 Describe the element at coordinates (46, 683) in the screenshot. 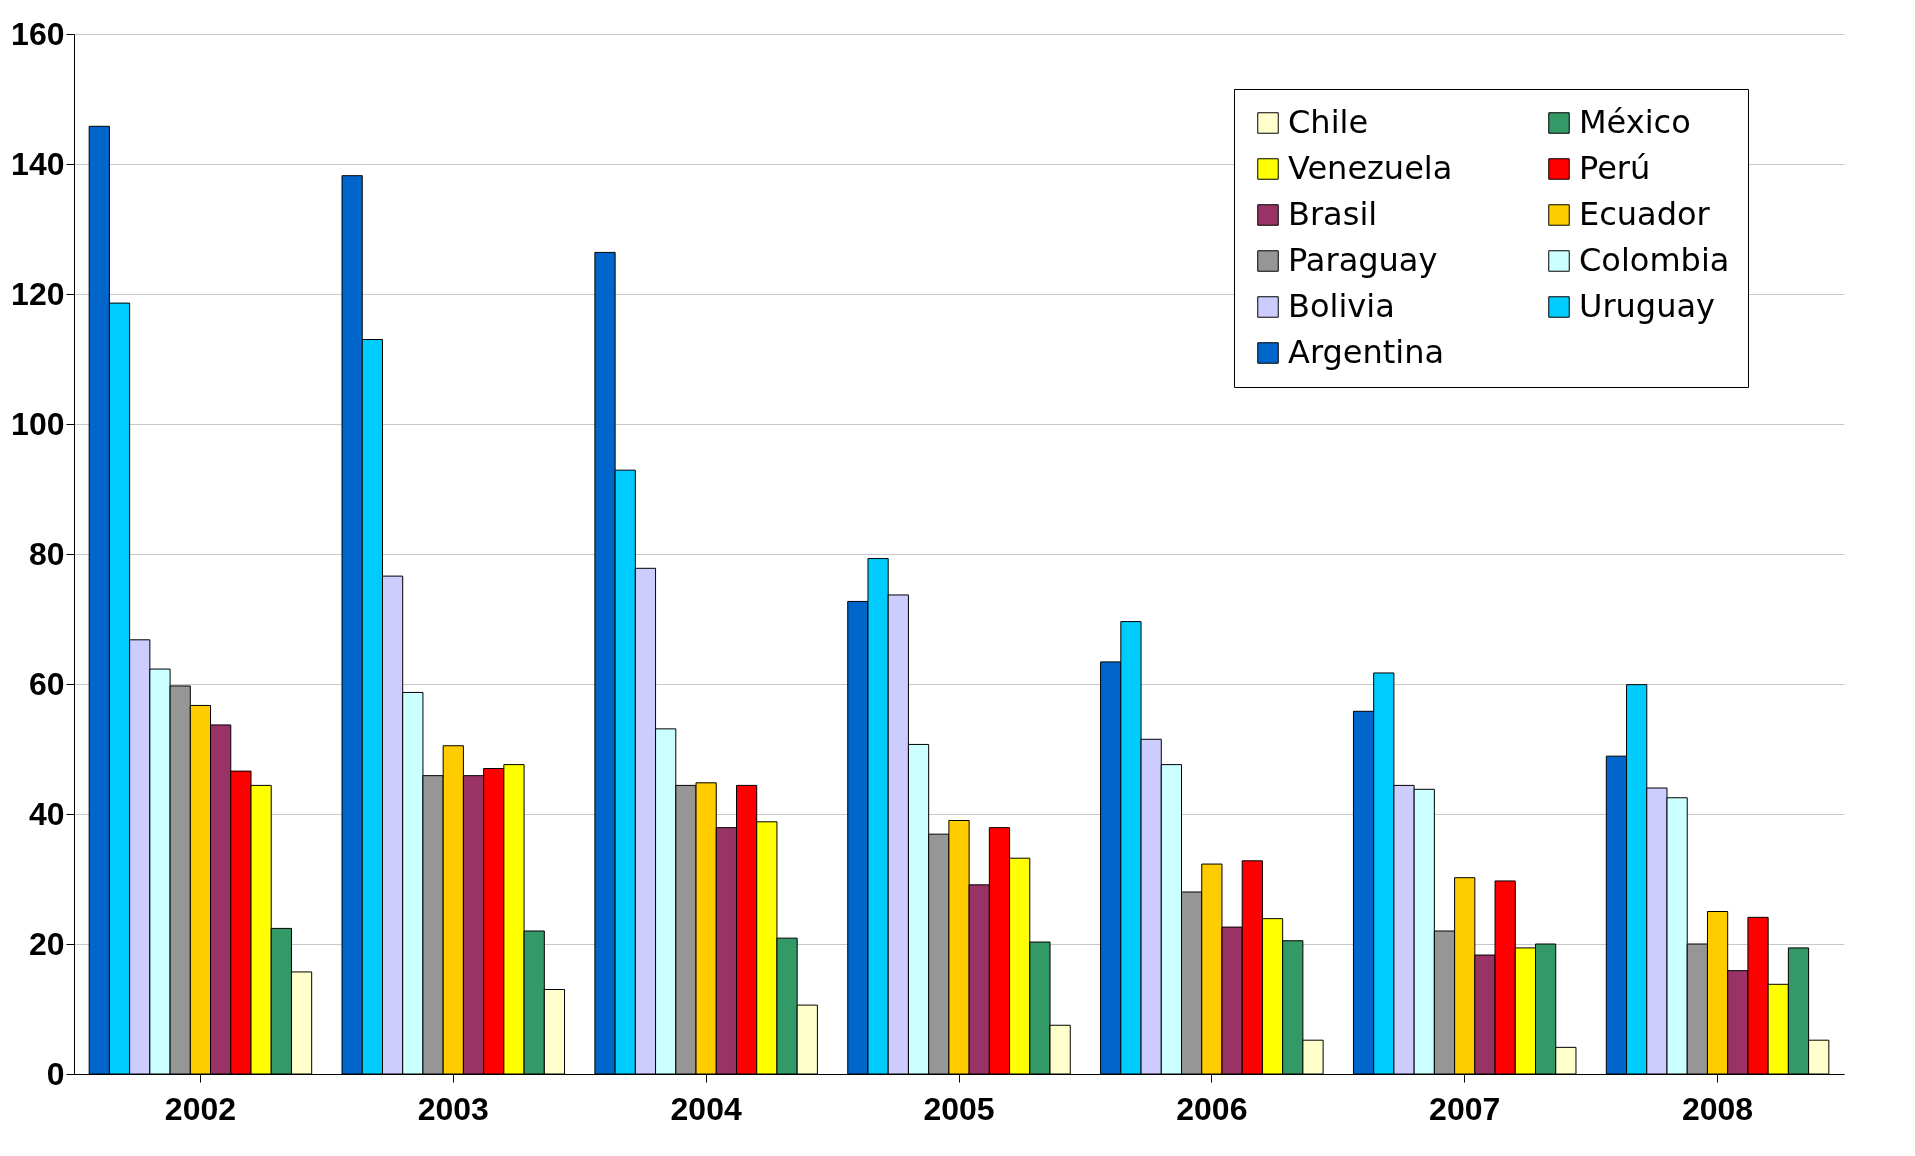

I see `y-tick-label: 60` at that location.